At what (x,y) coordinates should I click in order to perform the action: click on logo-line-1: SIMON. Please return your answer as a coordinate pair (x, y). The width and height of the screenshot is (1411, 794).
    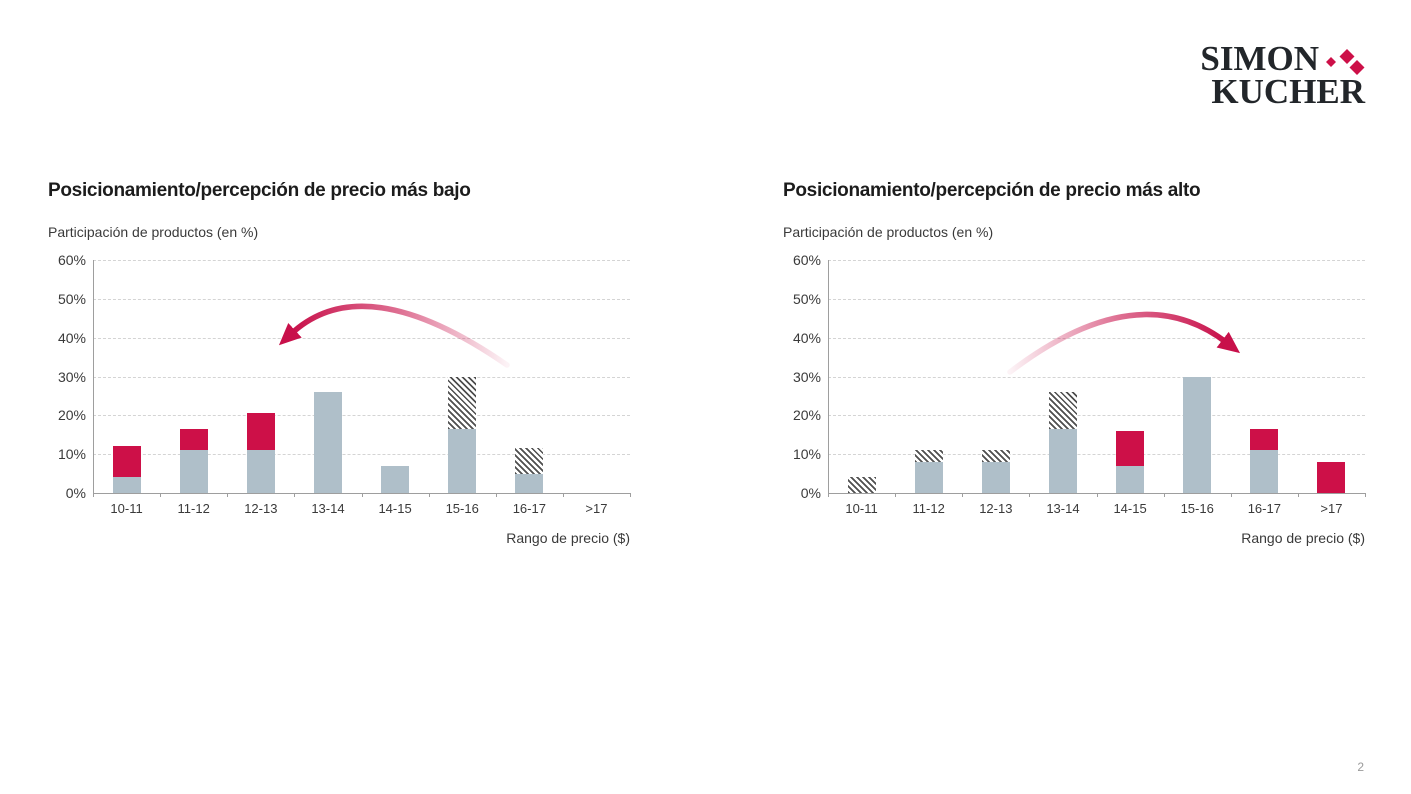
    Looking at the image, I should click on (1282, 58).